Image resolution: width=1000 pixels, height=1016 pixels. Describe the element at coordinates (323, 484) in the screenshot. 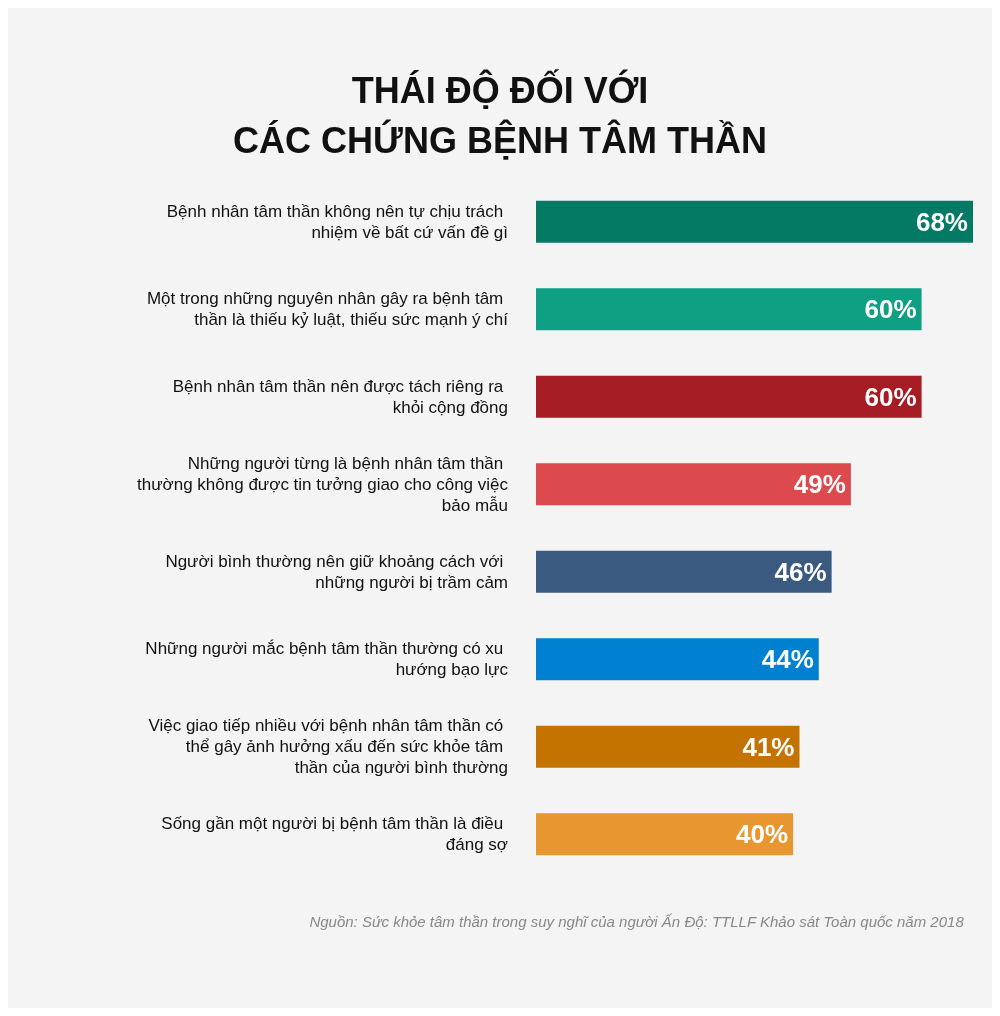

I see `y-tick-label: Những người từng là bệnh nhân tâm thần thường không được tin tưởng giao cho công việc bảo mẫu` at that location.